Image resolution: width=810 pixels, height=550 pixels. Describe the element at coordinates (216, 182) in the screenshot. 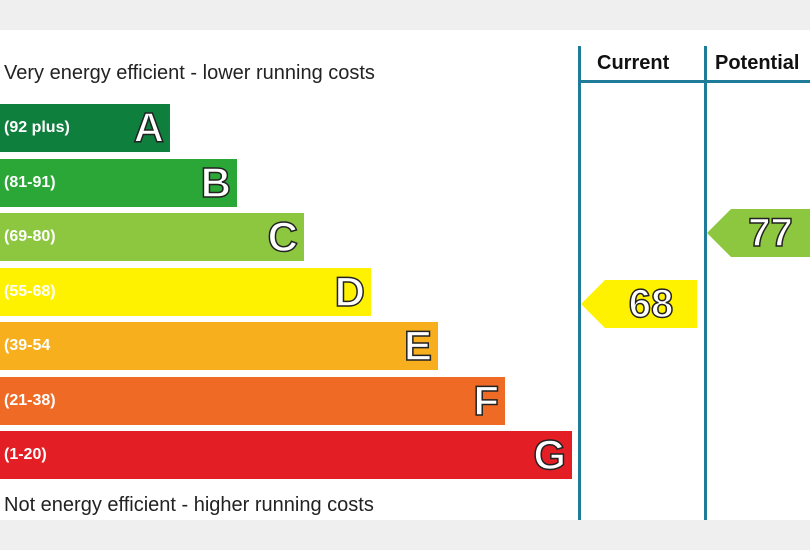

I see `band-letter: B` at that location.